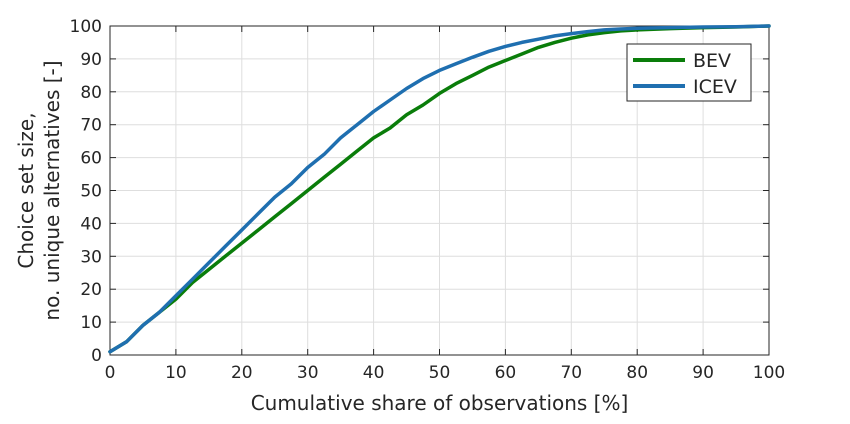 Image resolution: width=850 pixels, height=424 pixels. What do you see at coordinates (637, 373) in the screenshot?
I see `x-tick-label: 80` at bounding box center [637, 373].